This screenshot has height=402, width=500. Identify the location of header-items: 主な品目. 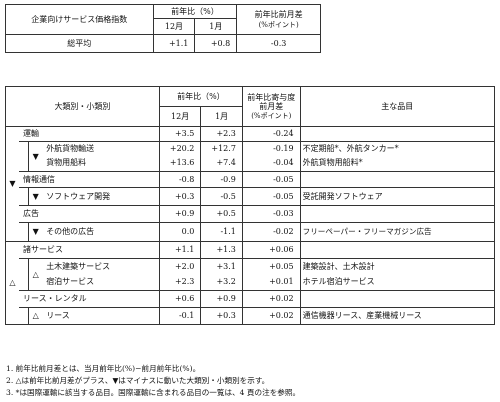
(397, 106).